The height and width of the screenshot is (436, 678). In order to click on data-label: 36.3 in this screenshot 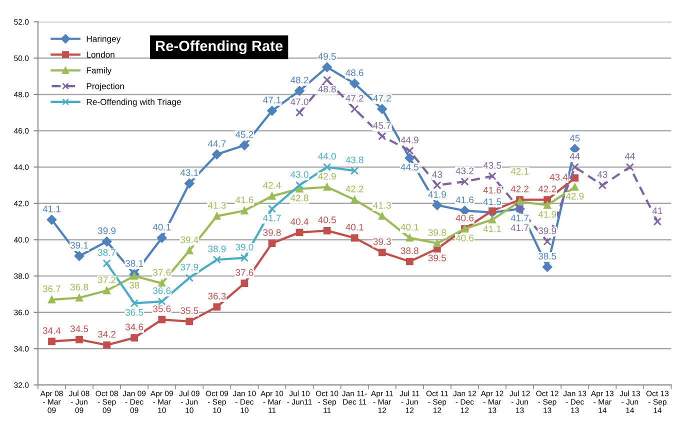, I will do `click(217, 296)`.